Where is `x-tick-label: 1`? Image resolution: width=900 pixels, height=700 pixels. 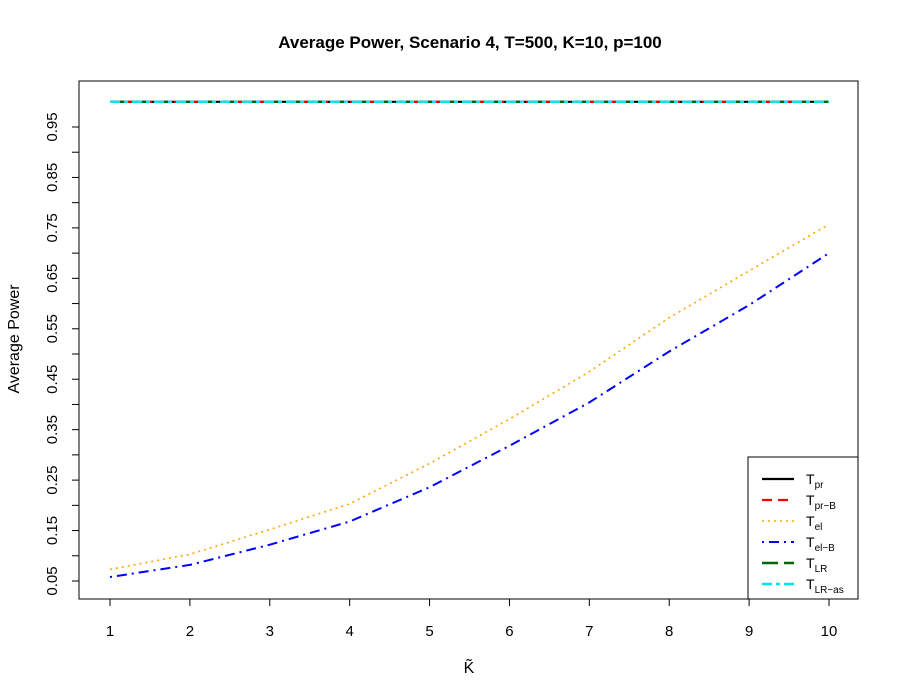 x-tick-label: 1 is located at coordinates (110, 631).